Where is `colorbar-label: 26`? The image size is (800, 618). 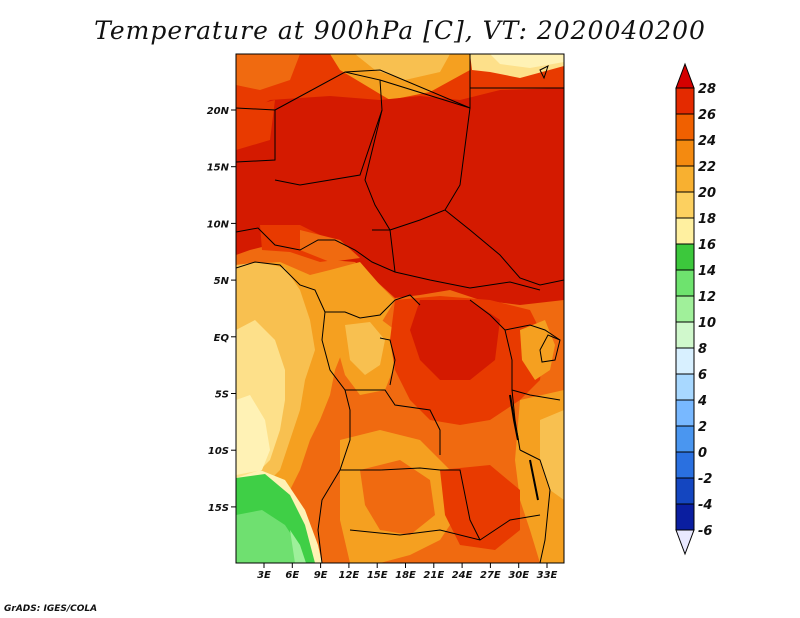
colorbar-label: 26 is located at coordinates (707, 115).